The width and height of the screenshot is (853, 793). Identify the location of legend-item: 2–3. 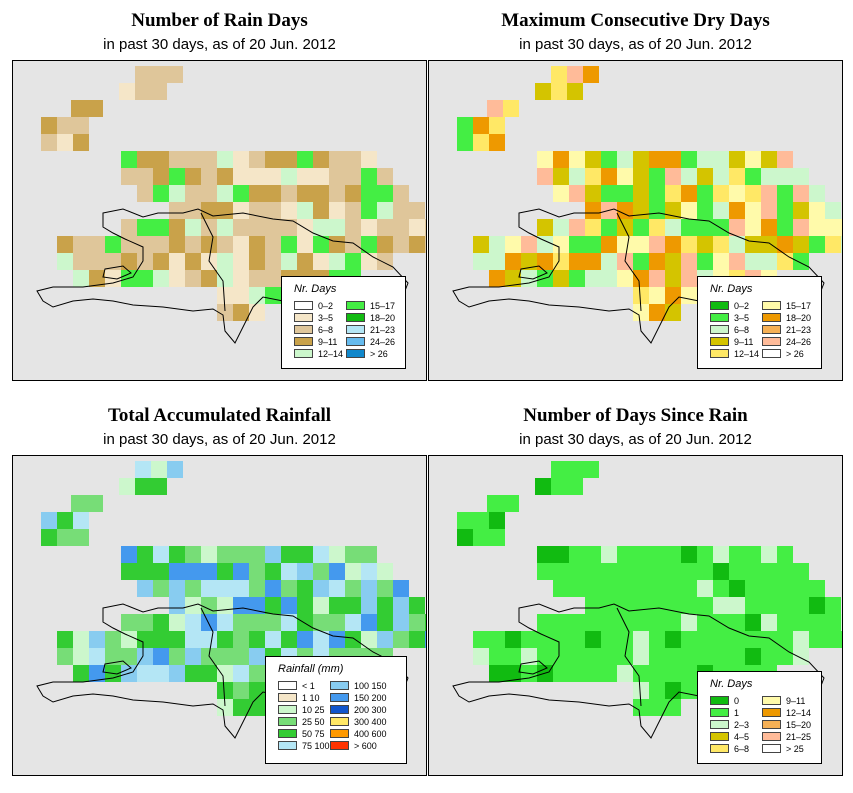
(729, 725).